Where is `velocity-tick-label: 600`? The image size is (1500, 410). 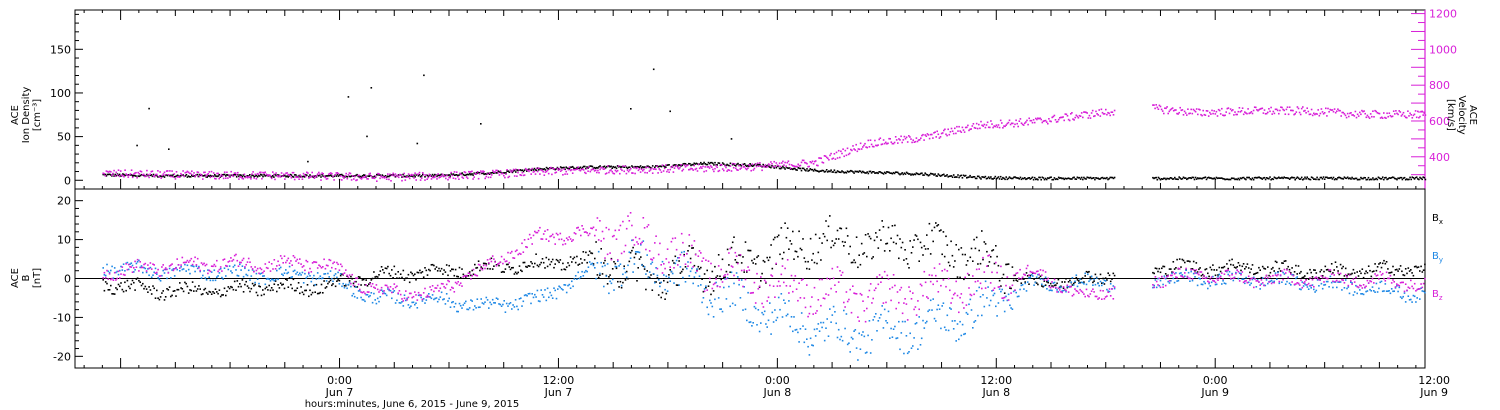
velocity-tick-label: 600 is located at coordinates (1439, 121).